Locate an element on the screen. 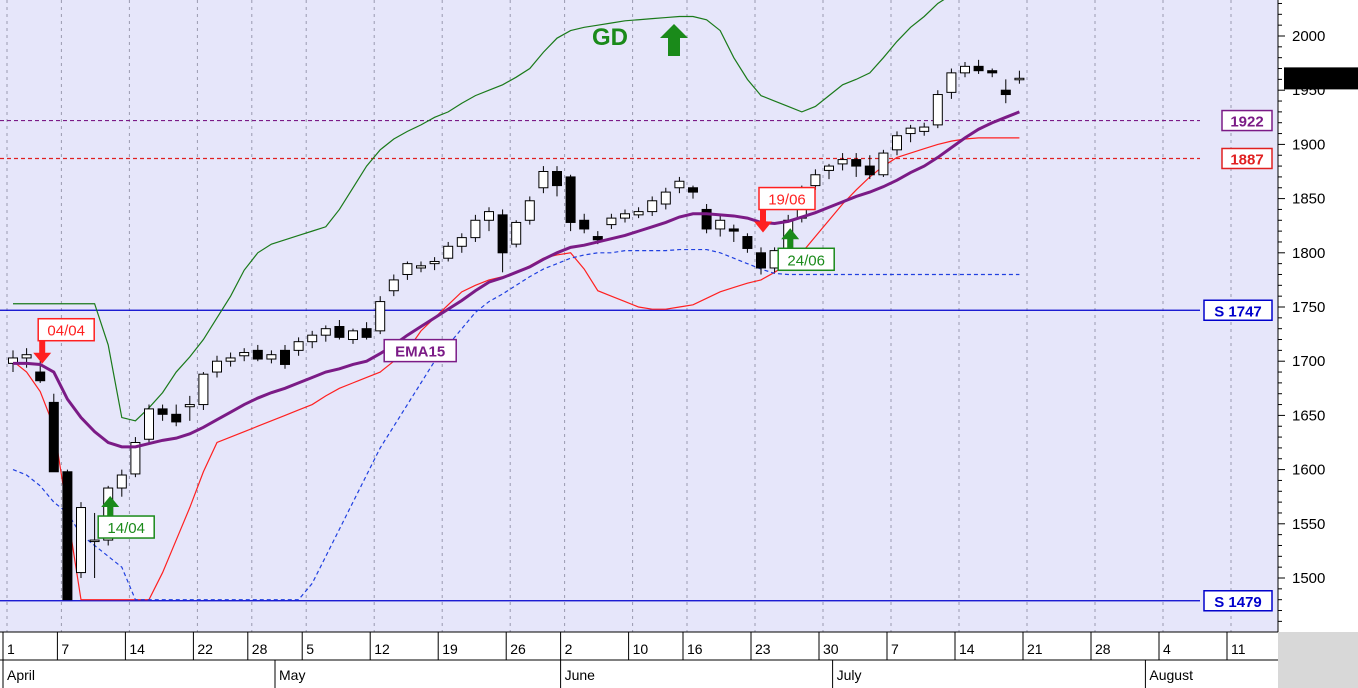  y-tick-label: 1850 is located at coordinates (1308, 199).